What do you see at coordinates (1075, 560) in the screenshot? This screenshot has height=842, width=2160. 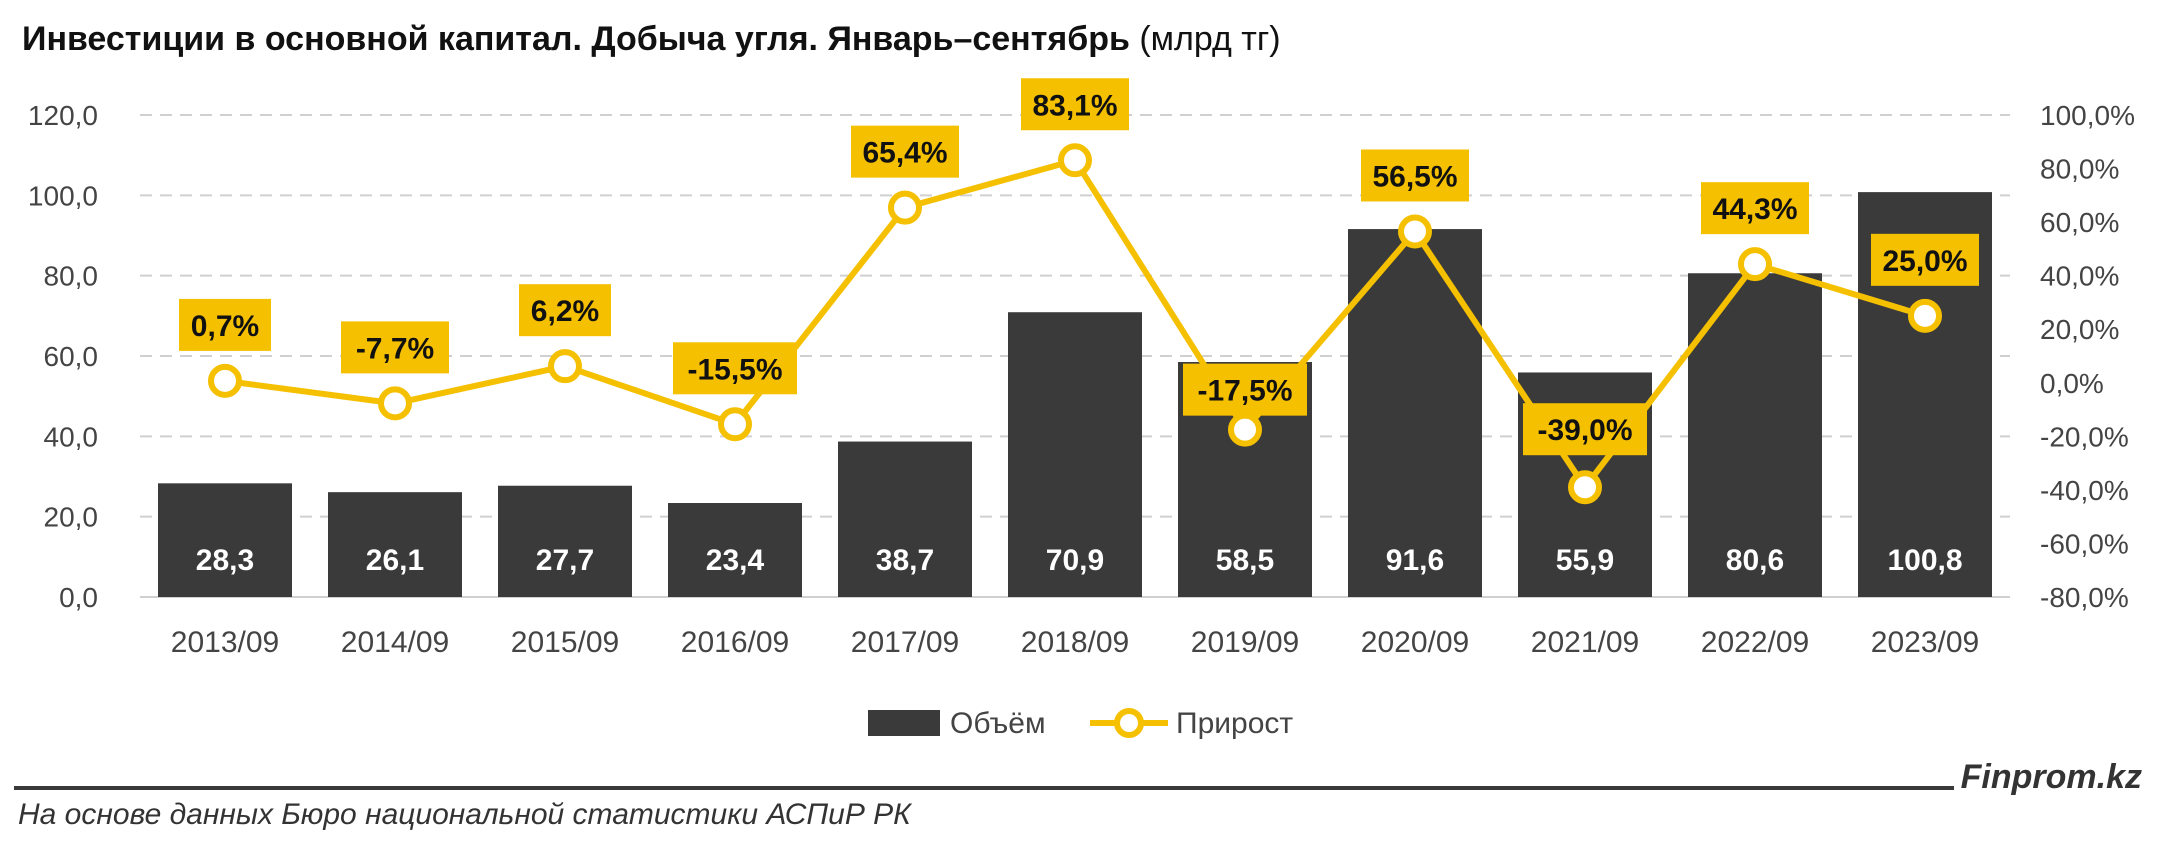 I see `bar-value-label: 70,9` at bounding box center [1075, 560].